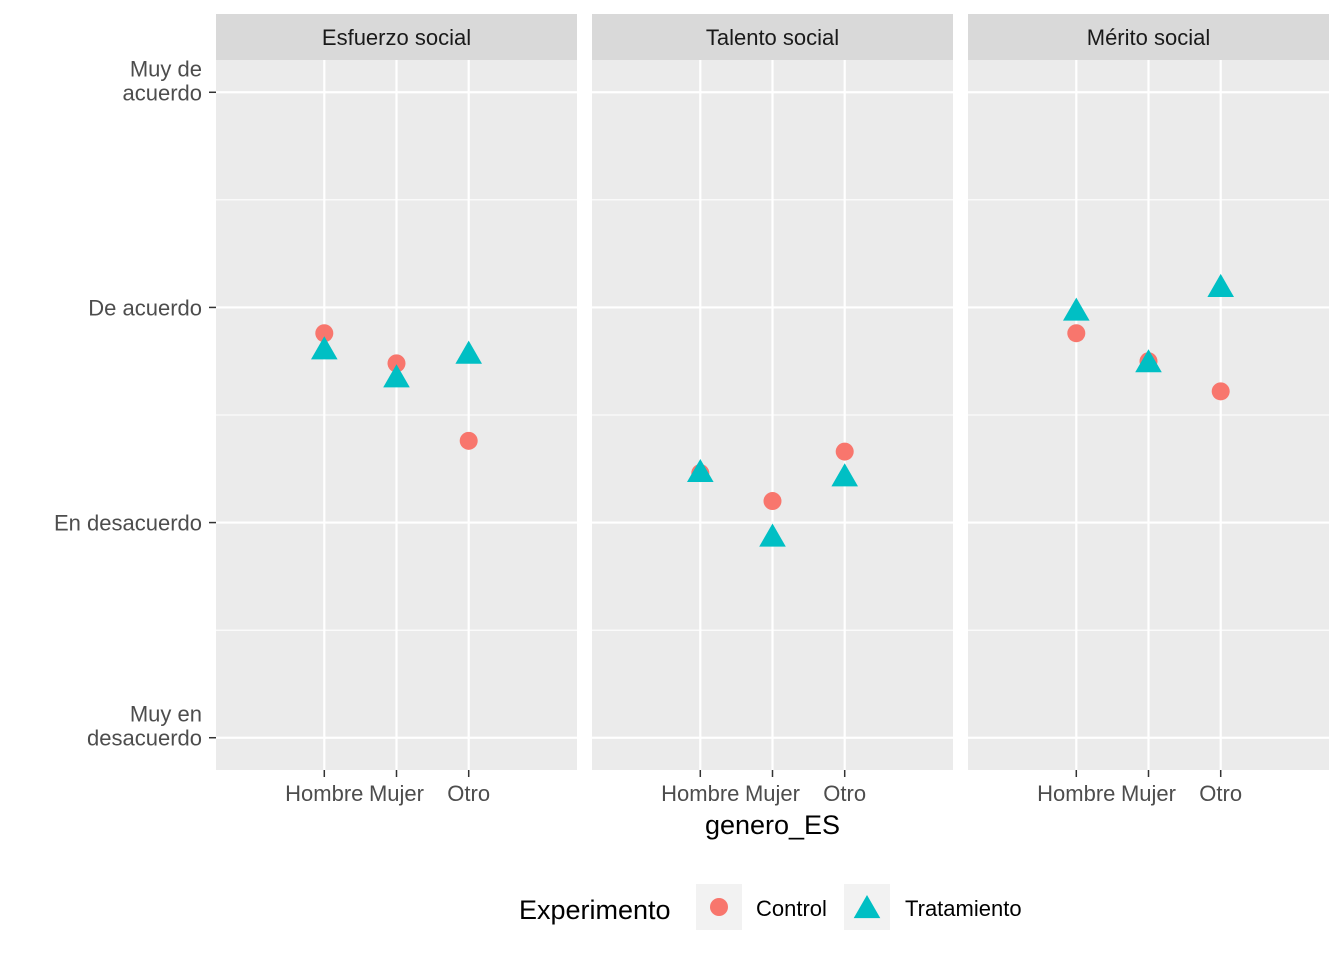  Describe the element at coordinates (396, 376) in the screenshot. I see `point-tratamiento-esfuerzo-social-mujer` at that location.